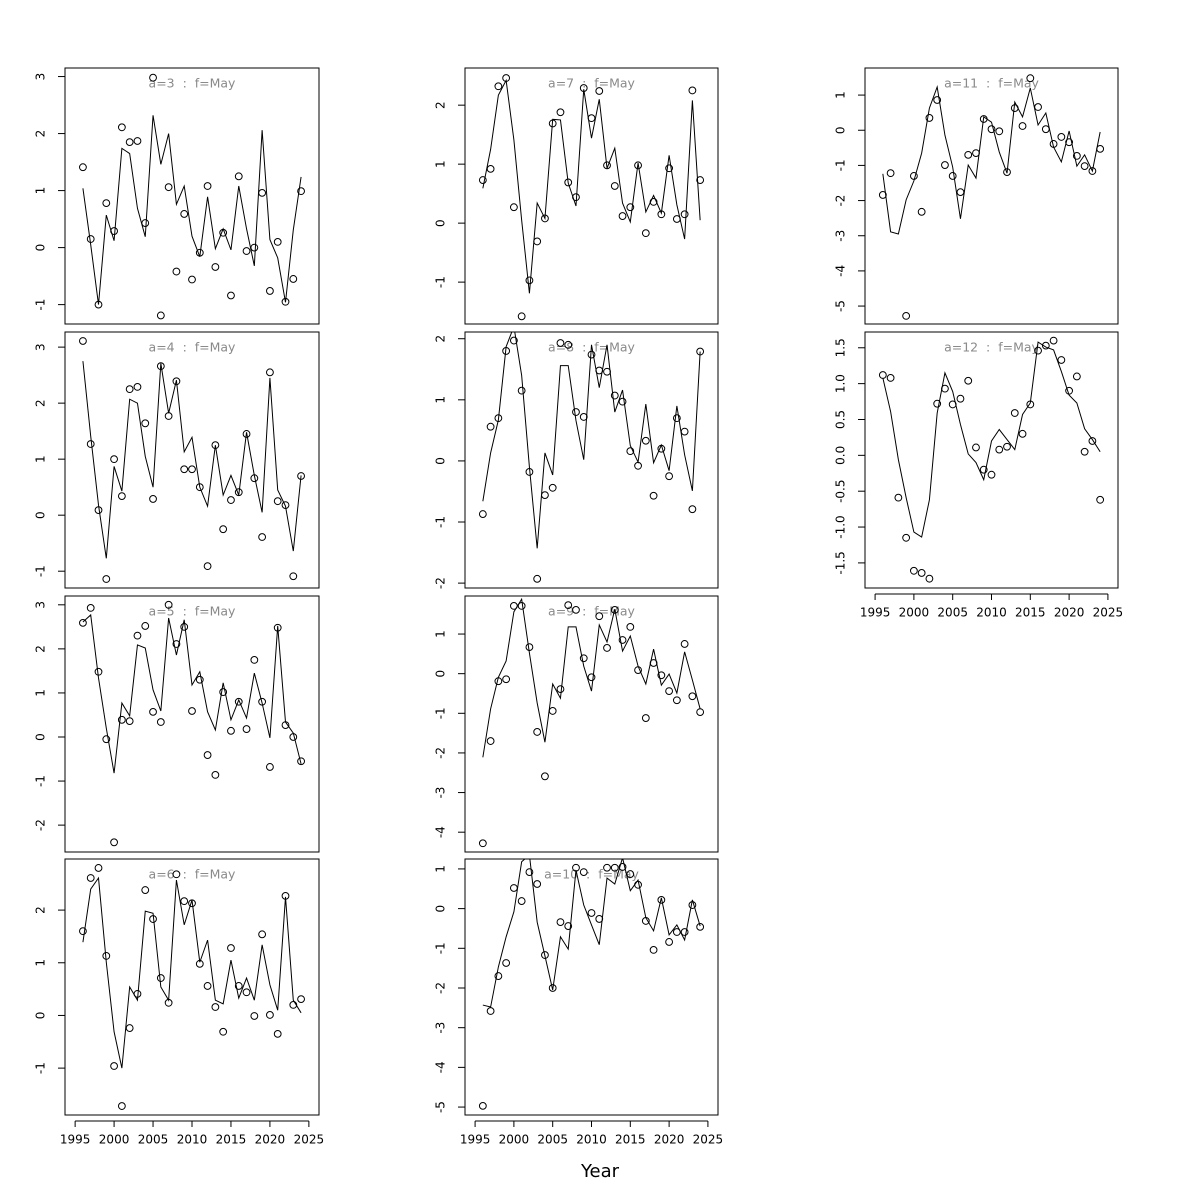 This screenshot has height=1200, width=1200. What do you see at coordinates (841, 419) in the screenshot?
I see `y-tick-label: 0.5` at bounding box center [841, 419].